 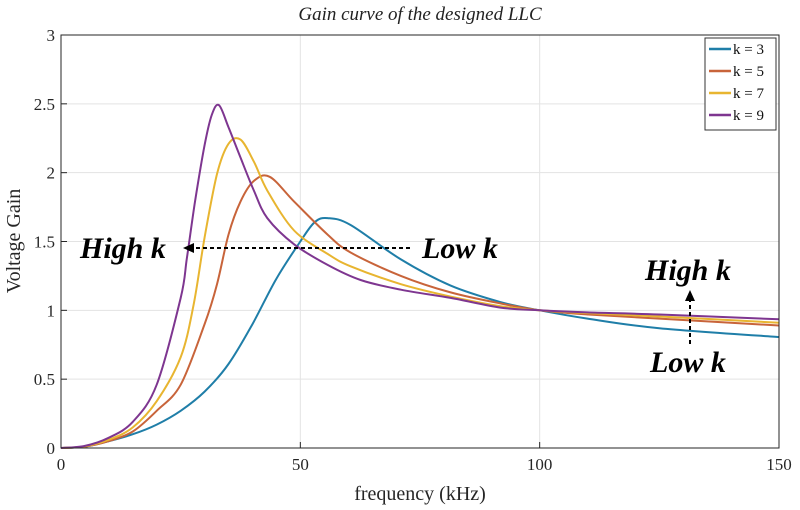 What do you see at coordinates (459, 248) in the screenshot?
I see `annotation-left-low-k: Low k` at bounding box center [459, 248].